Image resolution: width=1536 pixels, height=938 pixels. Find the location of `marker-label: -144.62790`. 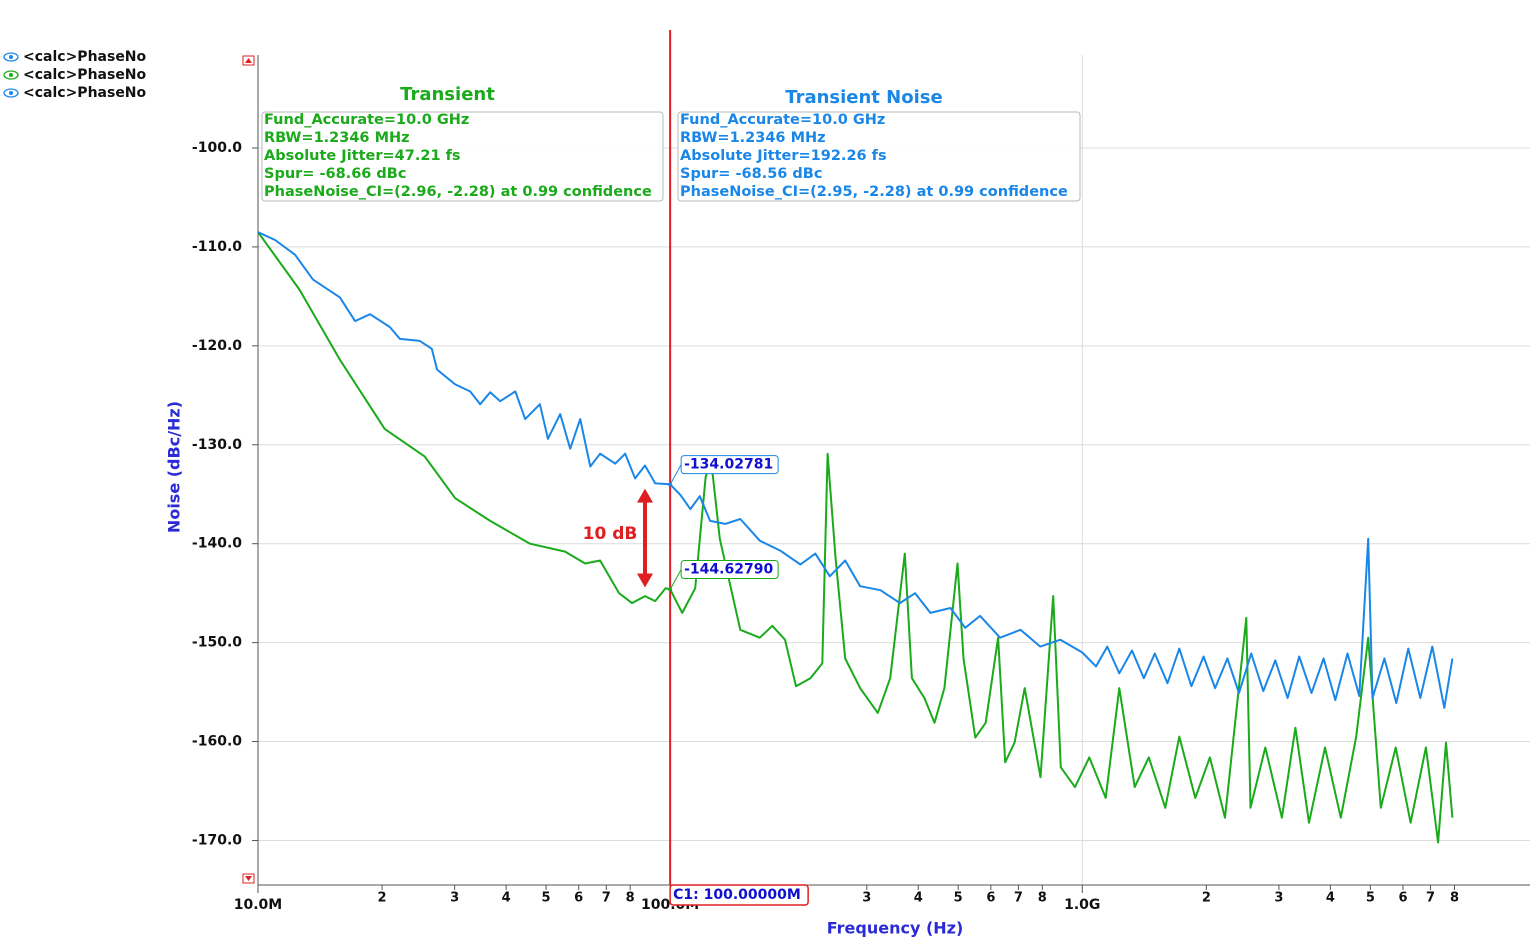

marker-label: -144.62790 is located at coordinates (728, 569).